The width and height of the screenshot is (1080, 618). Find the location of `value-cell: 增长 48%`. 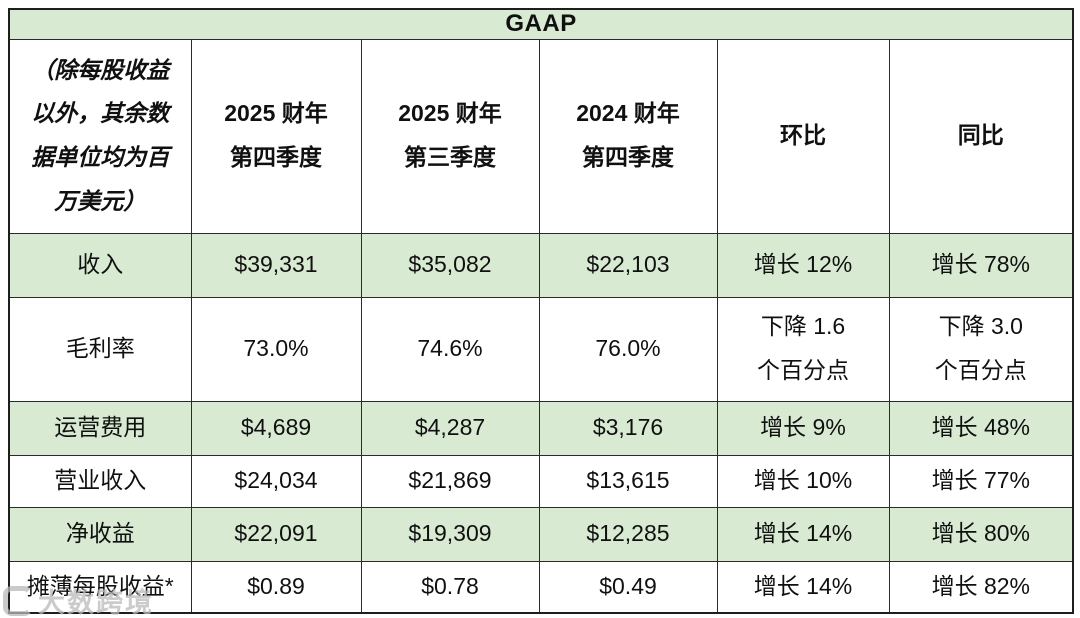

value-cell: 增长 48% is located at coordinates (981, 428).